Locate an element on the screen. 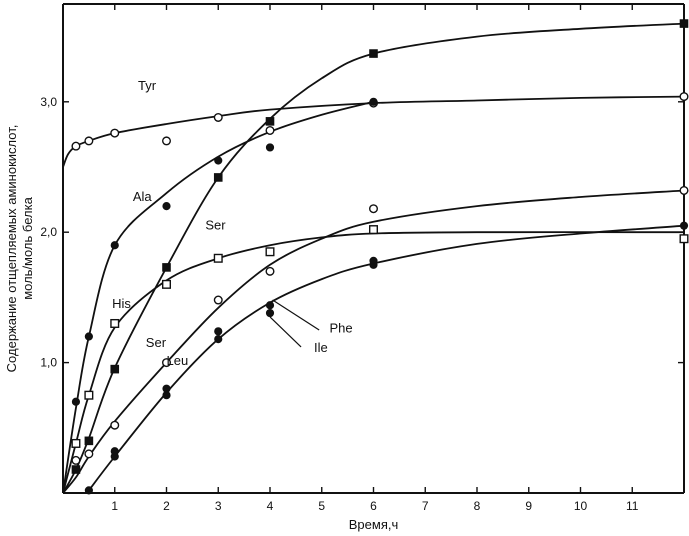 The width and height of the screenshot is (689, 536). x-tick-label: 2 is located at coordinates (166, 506).